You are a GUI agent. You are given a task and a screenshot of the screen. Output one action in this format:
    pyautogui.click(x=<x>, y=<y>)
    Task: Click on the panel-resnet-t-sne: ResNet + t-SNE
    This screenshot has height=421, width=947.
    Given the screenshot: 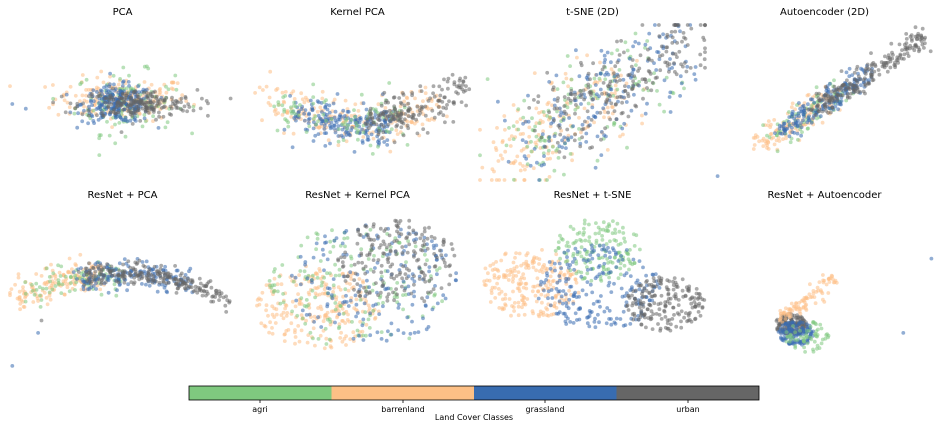 What is the action you would take?
    pyautogui.click(x=594, y=261)
    